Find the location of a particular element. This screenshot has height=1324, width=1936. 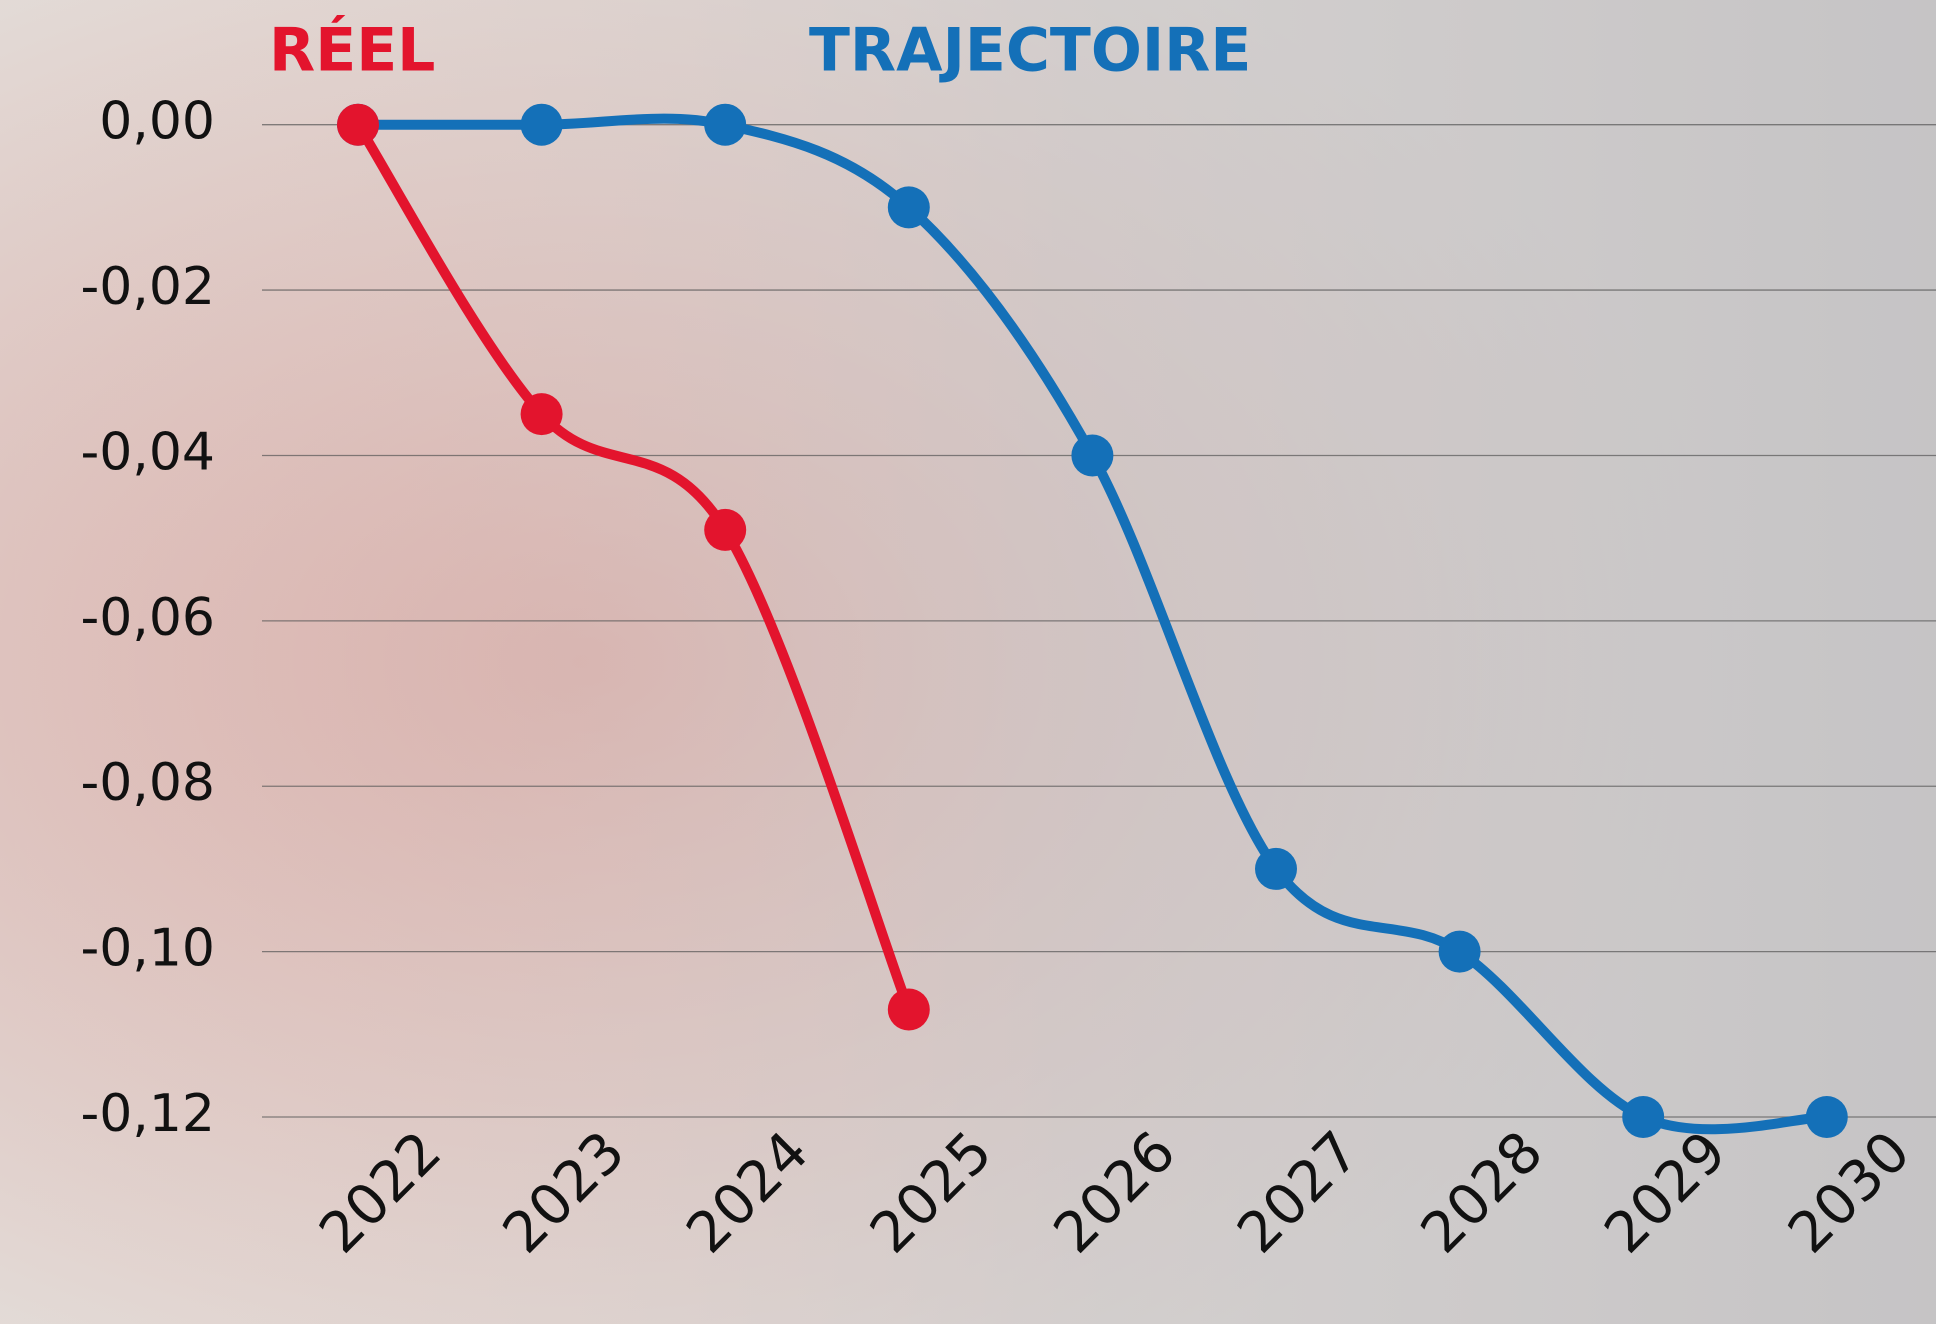

legend-entry: RÉEL is located at coordinates (352, 50).